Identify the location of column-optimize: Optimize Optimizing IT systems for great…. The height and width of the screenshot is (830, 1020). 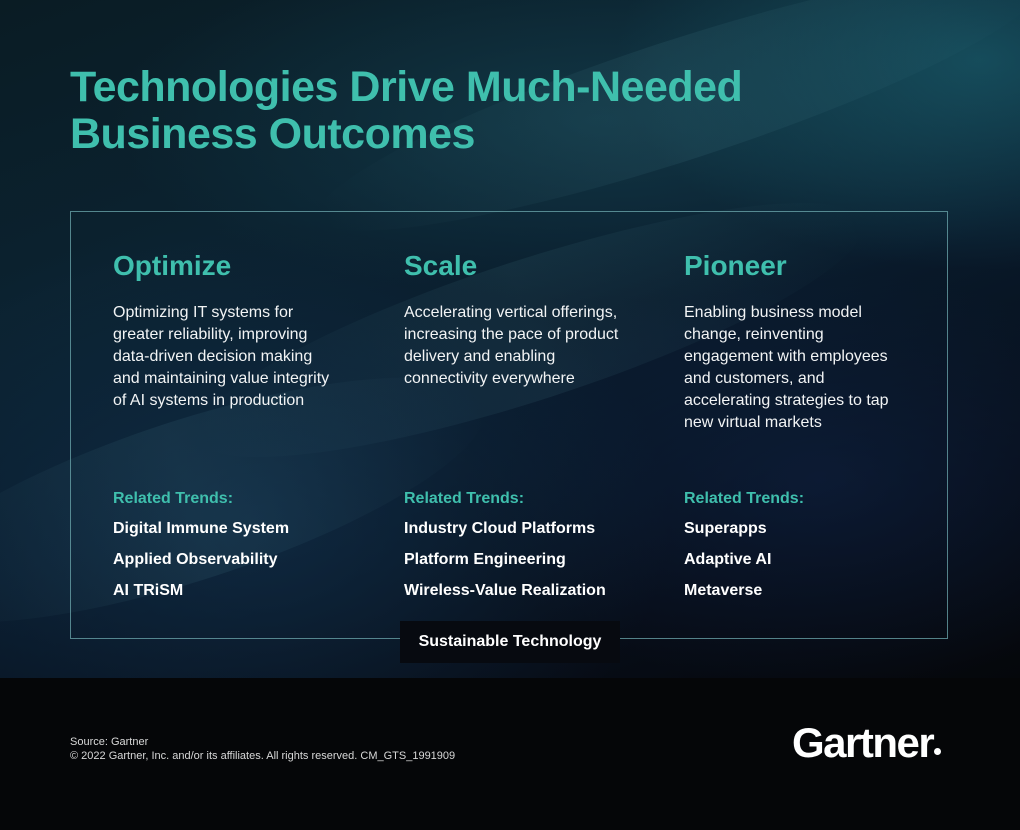
(238, 330).